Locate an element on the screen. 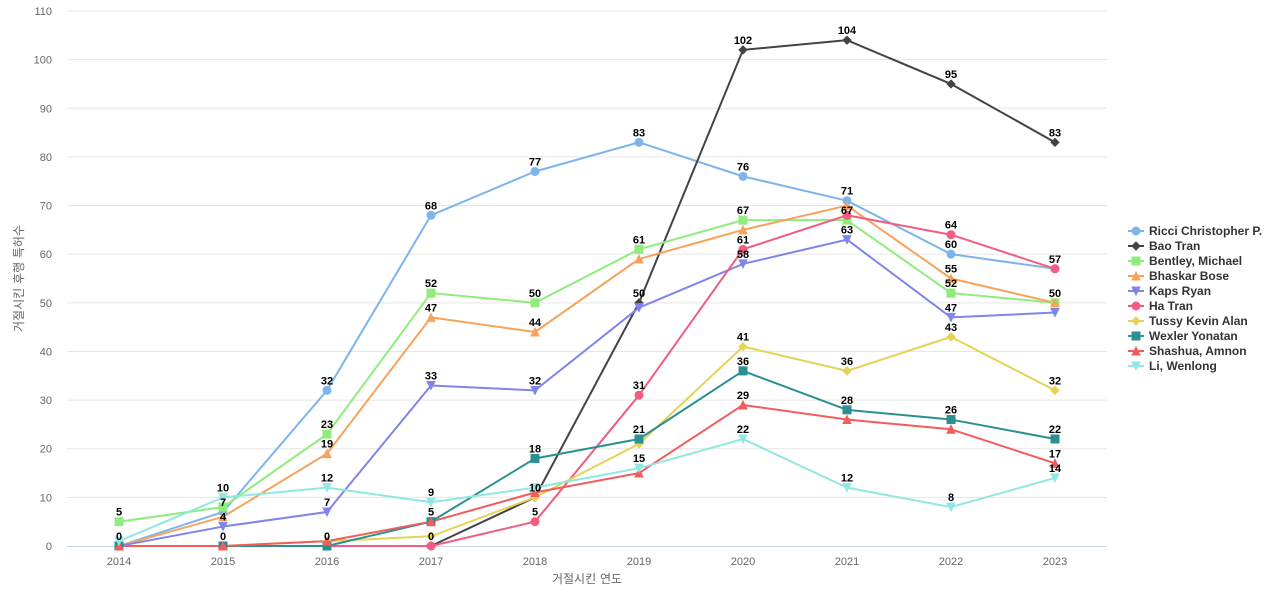  legend-item: Bhaskar Bose is located at coordinates (1178, 276).